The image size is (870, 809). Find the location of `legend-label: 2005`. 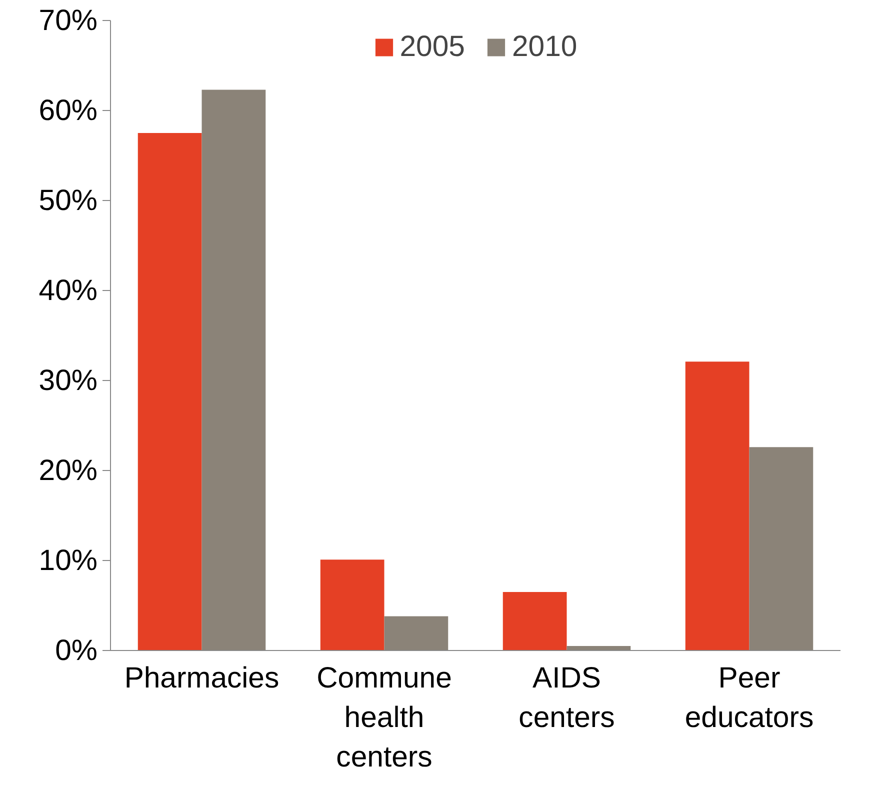

legend-label: 2005 is located at coordinates (432, 47).